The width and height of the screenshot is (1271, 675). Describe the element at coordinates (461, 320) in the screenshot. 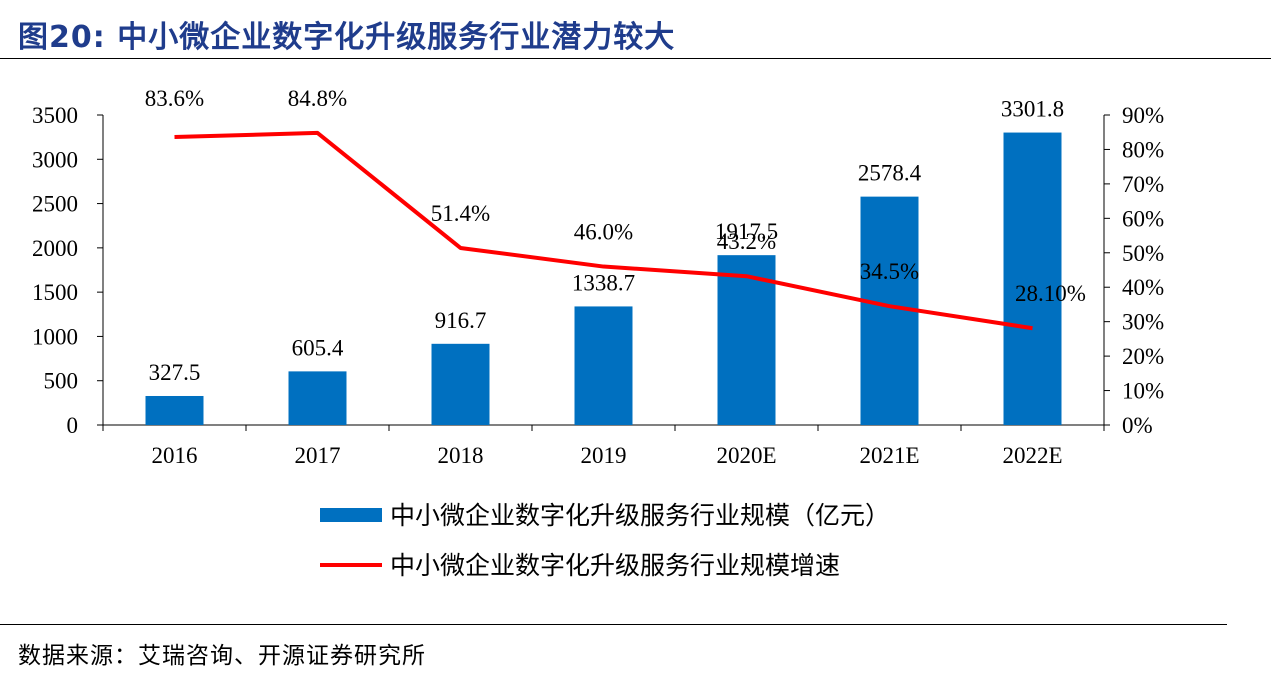

I see `bar-value-label: 916.7` at that location.